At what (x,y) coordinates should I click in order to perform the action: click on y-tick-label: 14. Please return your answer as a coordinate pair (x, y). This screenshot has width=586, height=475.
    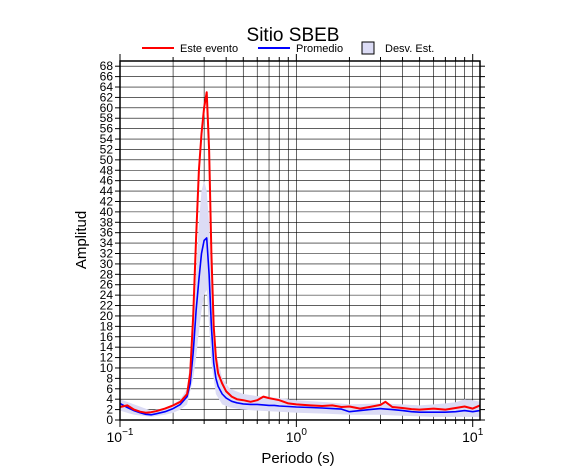
    Looking at the image, I should click on (107, 347).